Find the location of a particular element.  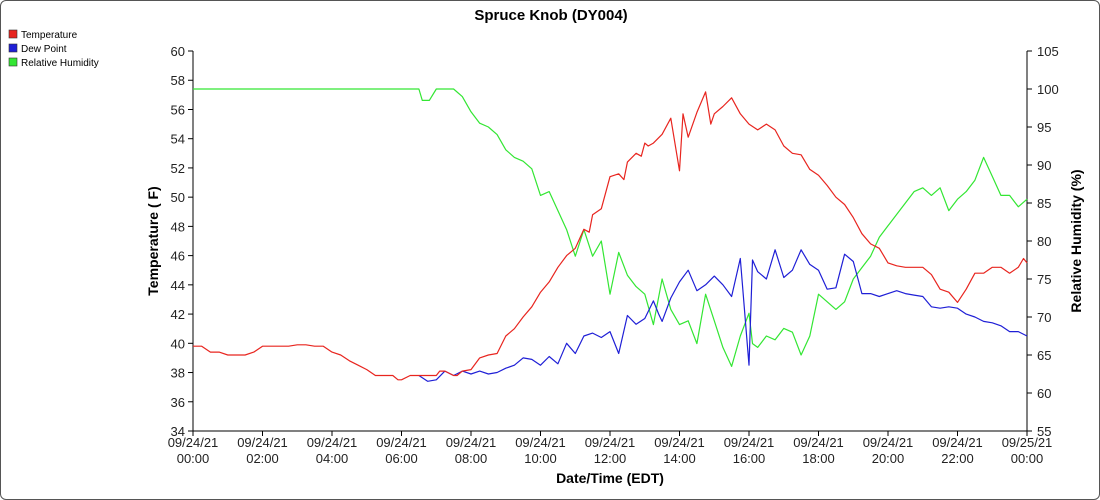

legend: Temperature Dew Point Relative Humidity is located at coordinates (53, 49).